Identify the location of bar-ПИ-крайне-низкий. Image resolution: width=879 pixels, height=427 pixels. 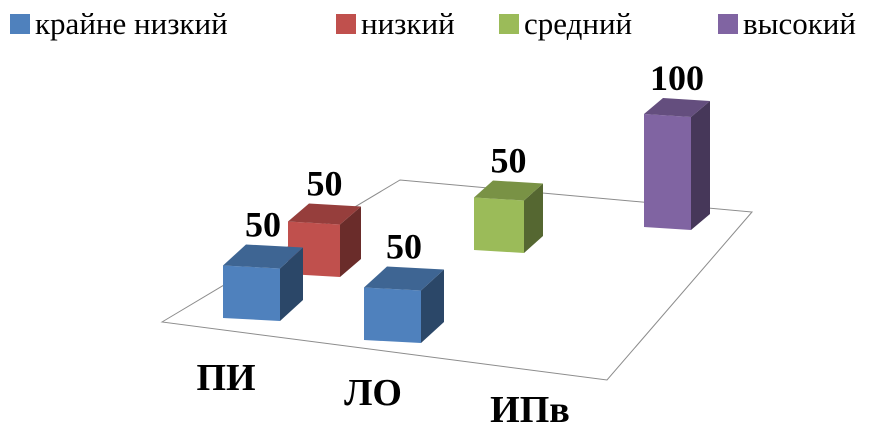
(263, 283).